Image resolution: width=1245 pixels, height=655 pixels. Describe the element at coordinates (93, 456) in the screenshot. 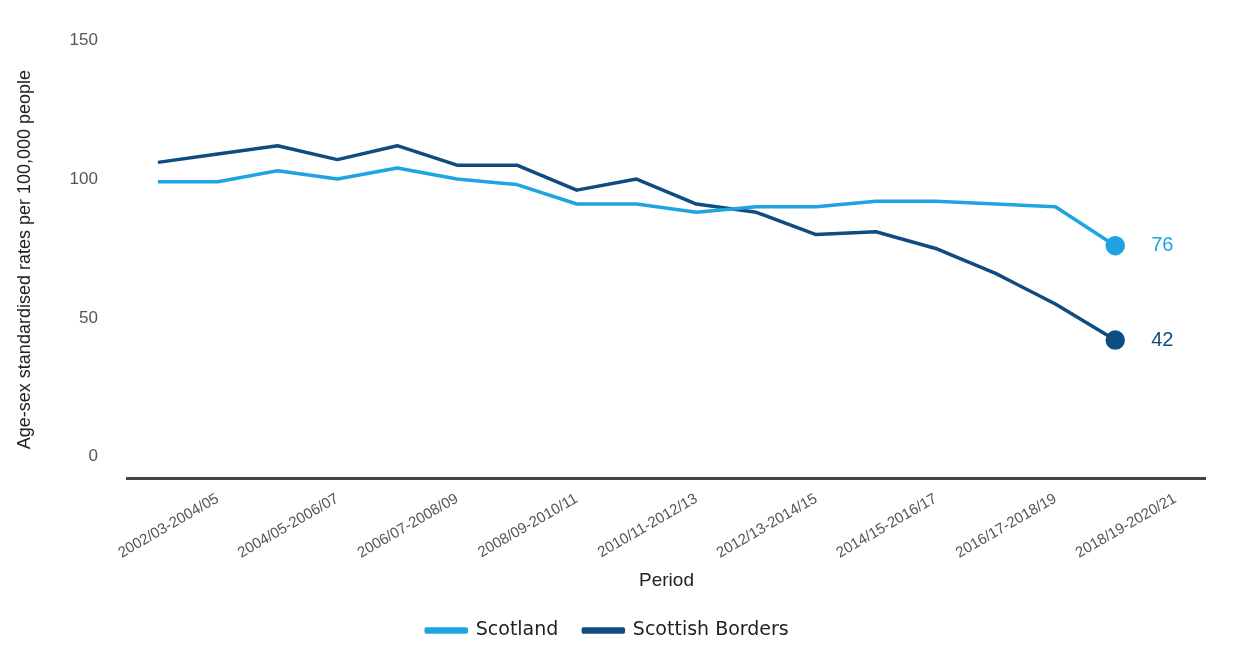

I see `y-tick-label: 0` at that location.